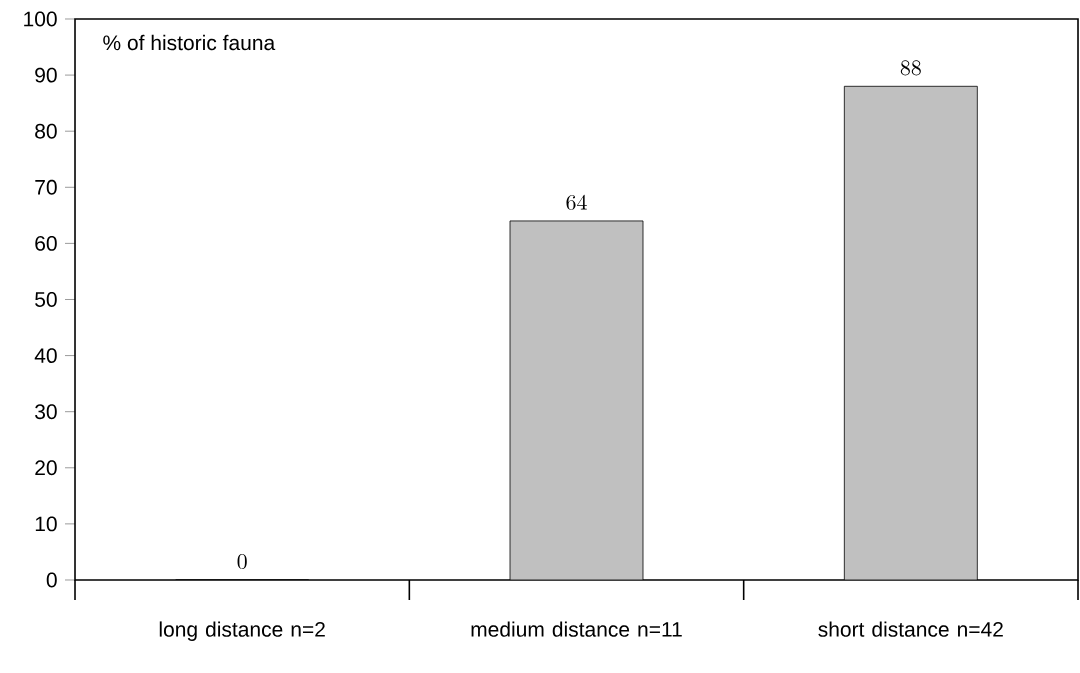 The width and height of the screenshot is (1080, 673). Describe the element at coordinates (576, 629) in the screenshot. I see `x-tick-label: medium distance n=11` at that location.